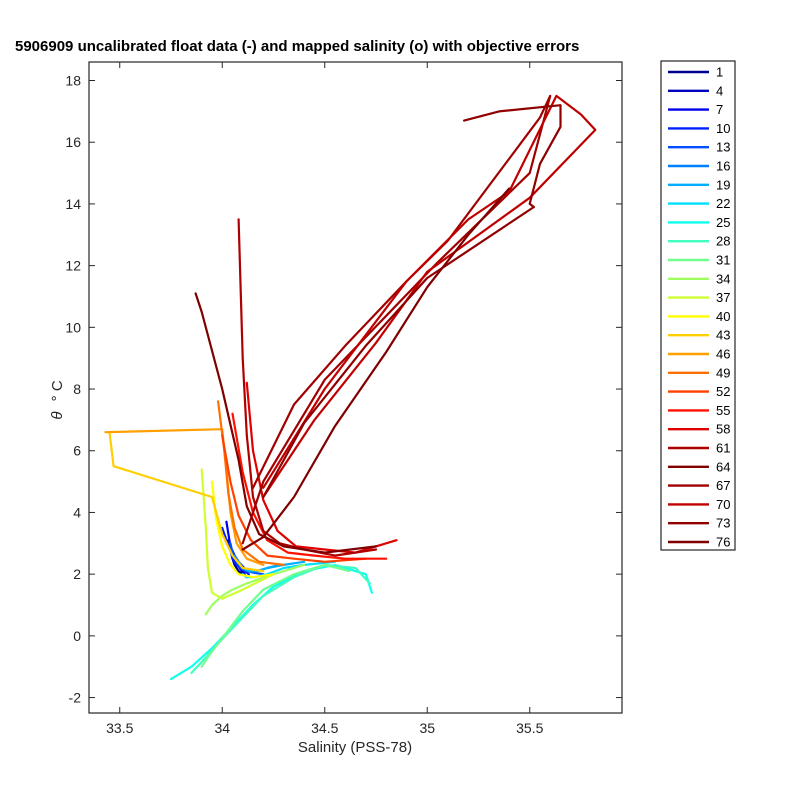 This screenshot has width=800, height=800. I want to click on y-axis-label-symbol: θ, so click(57, 416).